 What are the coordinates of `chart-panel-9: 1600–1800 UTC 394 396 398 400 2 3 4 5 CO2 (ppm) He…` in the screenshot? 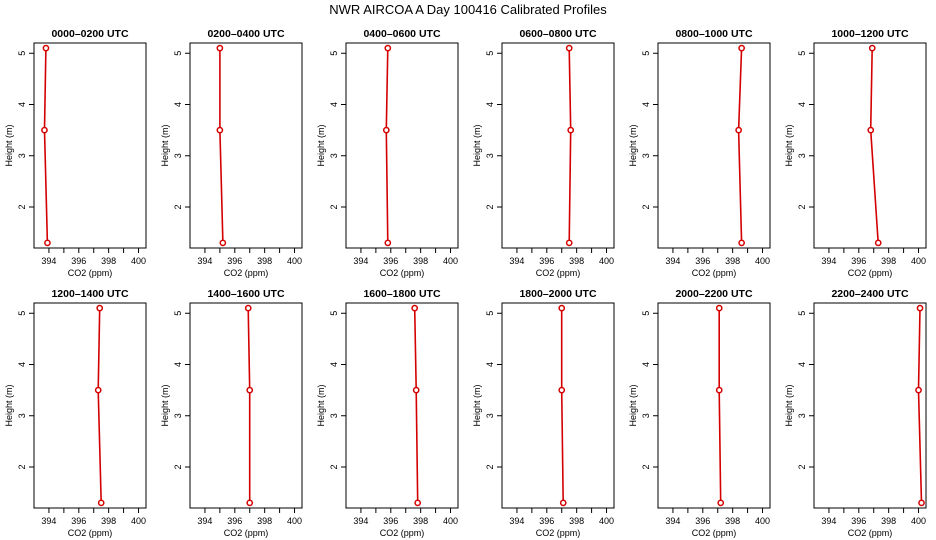 It's located at (387, 413).